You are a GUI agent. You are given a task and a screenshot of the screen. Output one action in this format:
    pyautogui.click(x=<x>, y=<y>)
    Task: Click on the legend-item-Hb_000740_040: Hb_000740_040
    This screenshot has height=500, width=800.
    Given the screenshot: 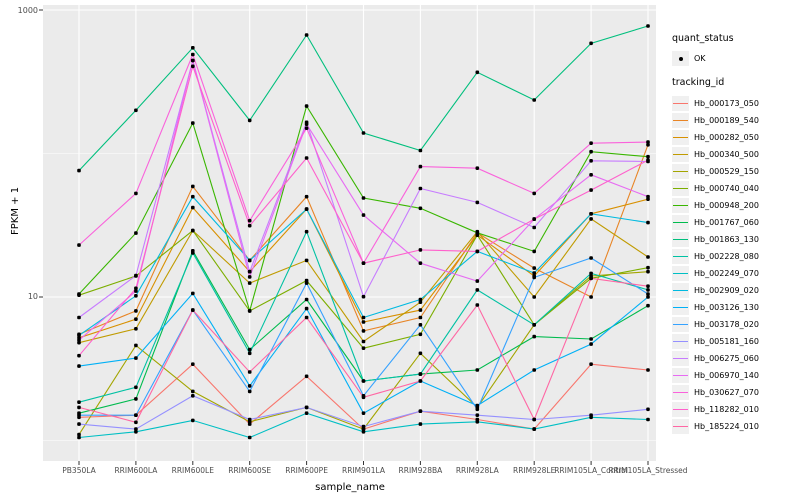 What is the action you would take?
    pyautogui.click(x=715, y=188)
    